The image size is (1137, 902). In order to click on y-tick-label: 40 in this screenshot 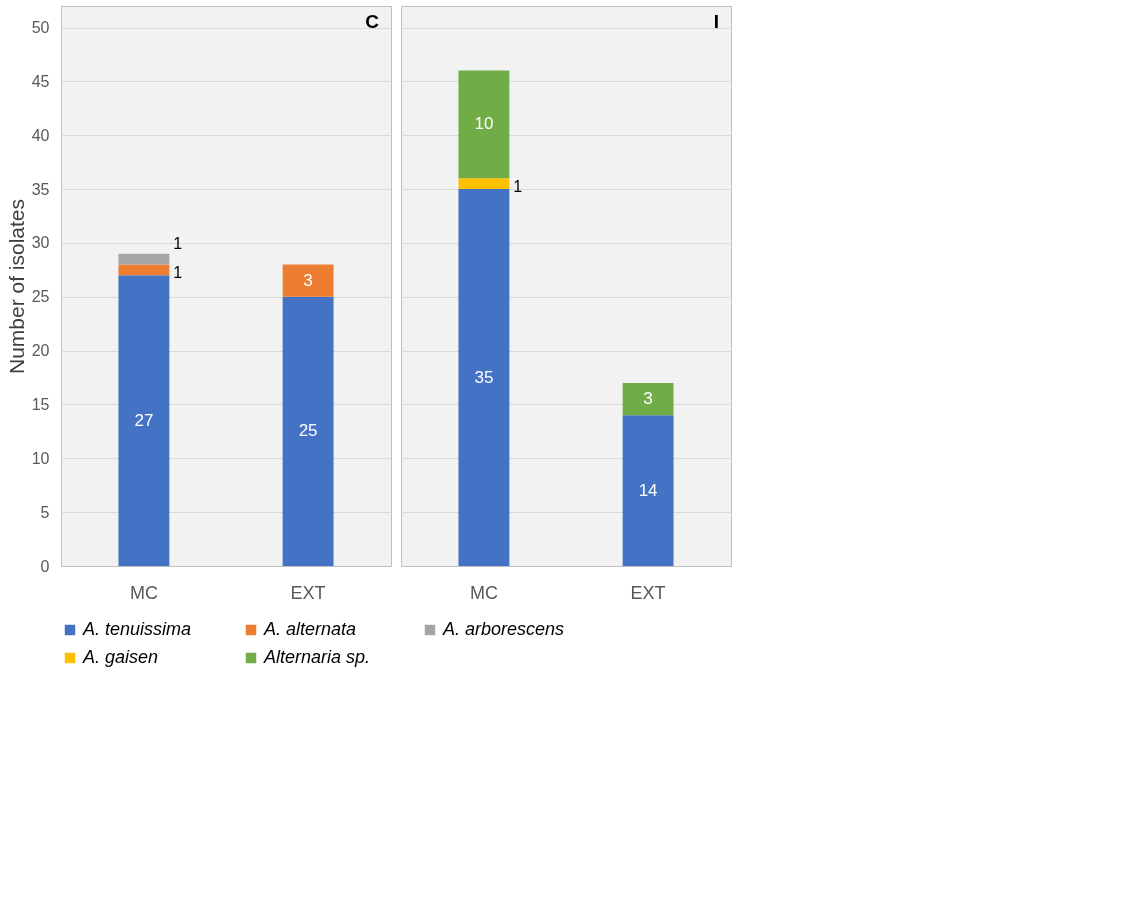, I will do `click(40, 135)`.